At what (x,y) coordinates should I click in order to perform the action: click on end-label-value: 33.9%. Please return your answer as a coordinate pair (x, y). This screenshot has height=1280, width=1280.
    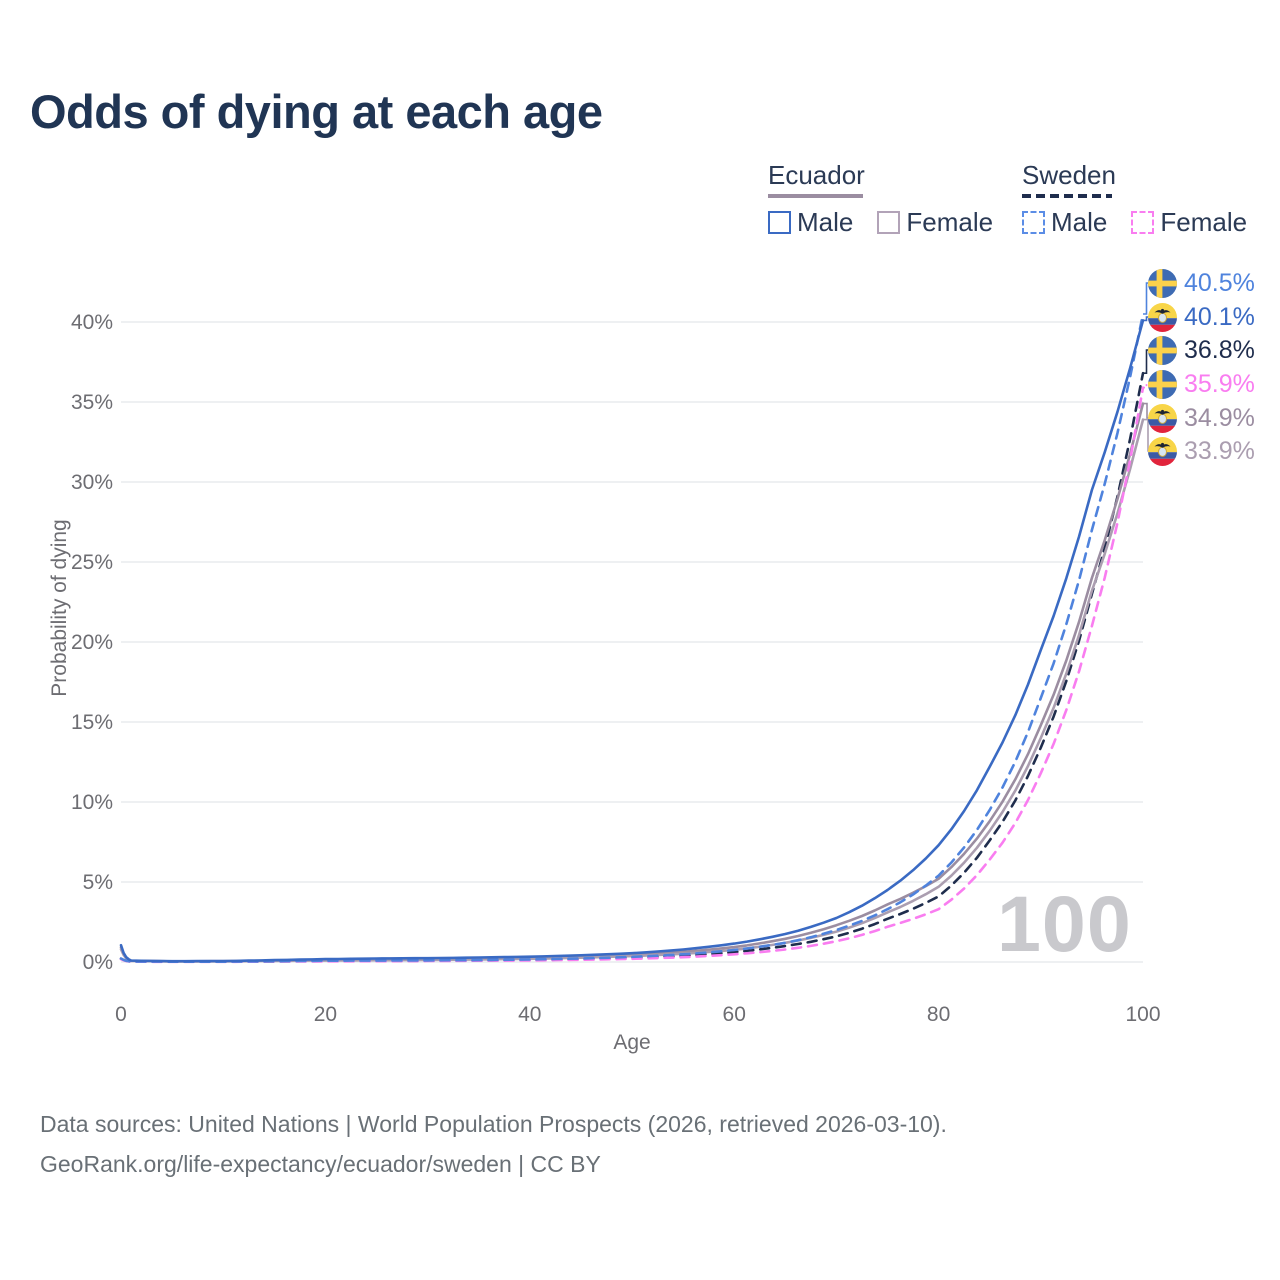
    Looking at the image, I should click on (1219, 450).